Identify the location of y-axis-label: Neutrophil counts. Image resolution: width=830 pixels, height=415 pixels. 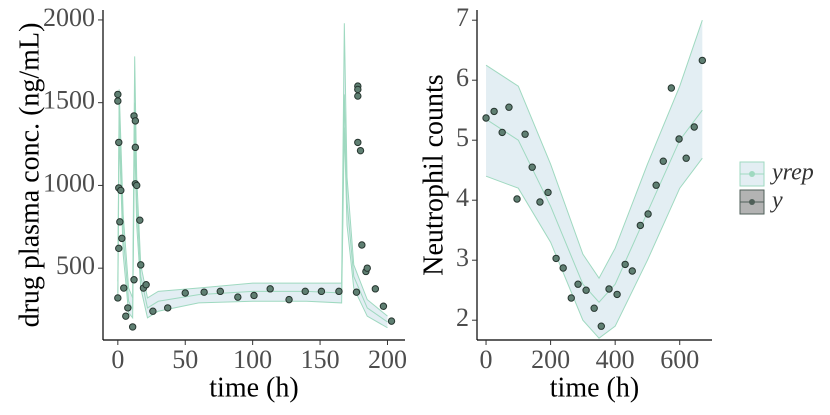
(433, 174).